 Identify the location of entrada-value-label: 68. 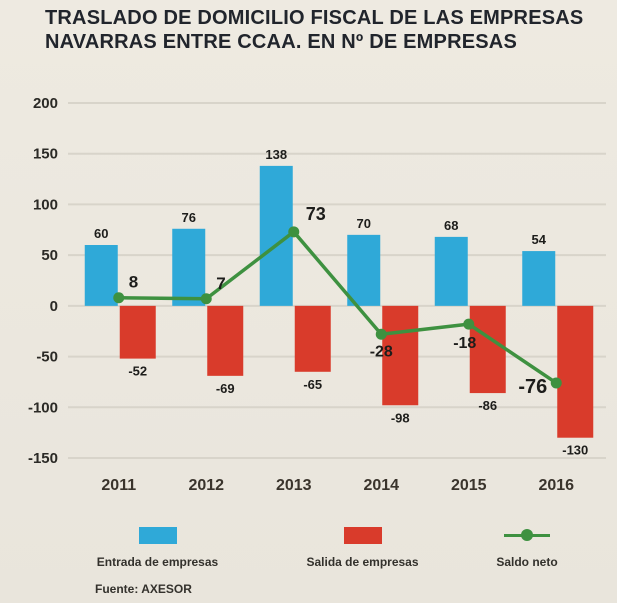
(451, 225).